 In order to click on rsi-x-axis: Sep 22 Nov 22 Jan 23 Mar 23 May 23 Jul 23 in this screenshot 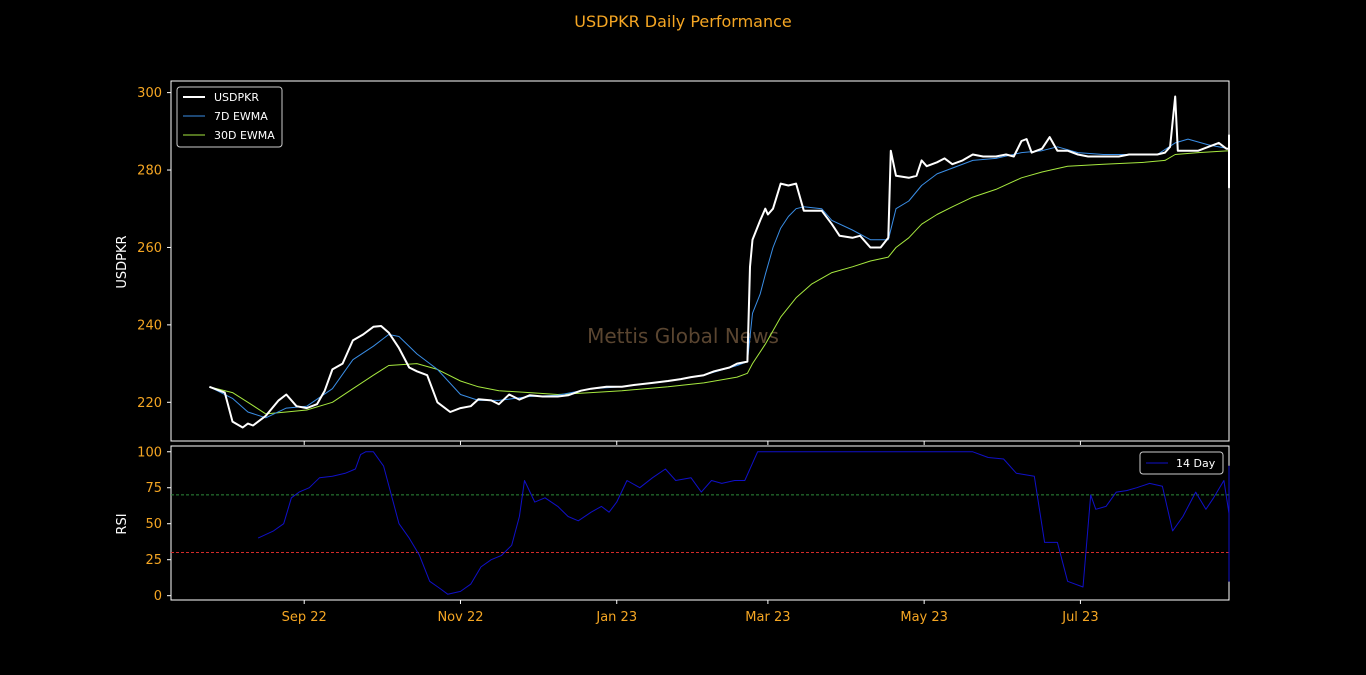, I will do `click(690, 612)`.